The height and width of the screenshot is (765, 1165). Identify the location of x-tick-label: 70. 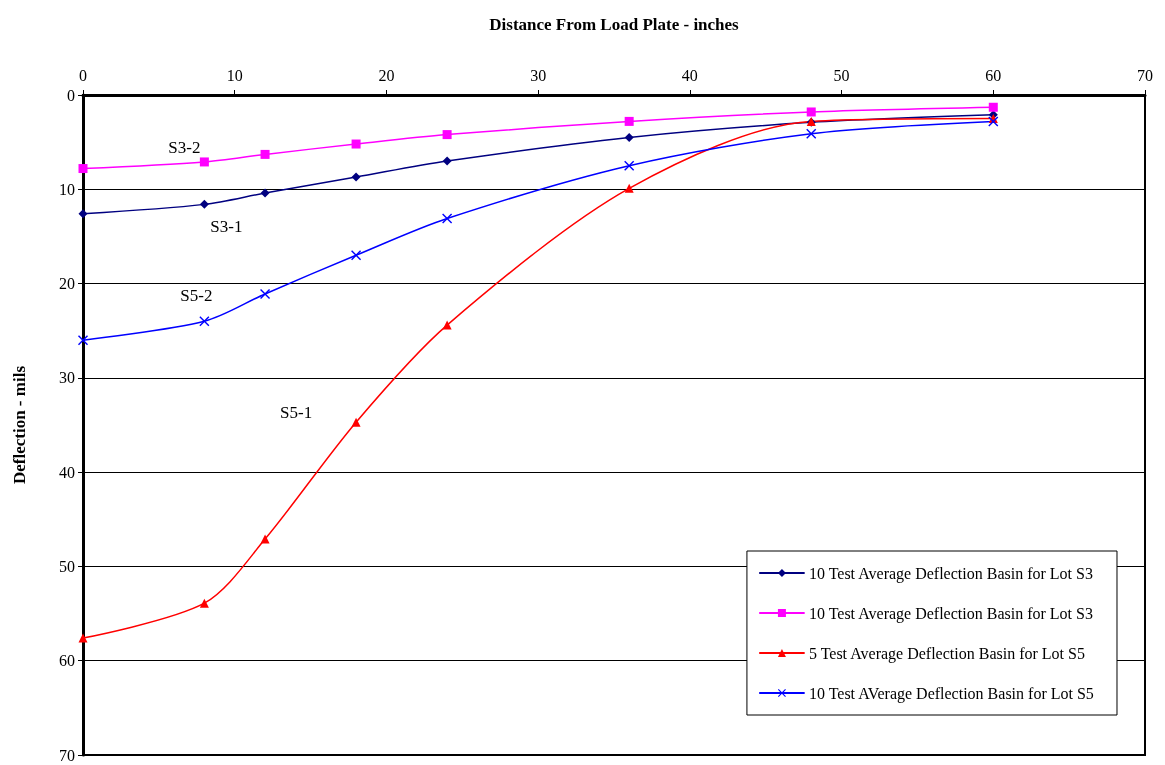
(1145, 75).